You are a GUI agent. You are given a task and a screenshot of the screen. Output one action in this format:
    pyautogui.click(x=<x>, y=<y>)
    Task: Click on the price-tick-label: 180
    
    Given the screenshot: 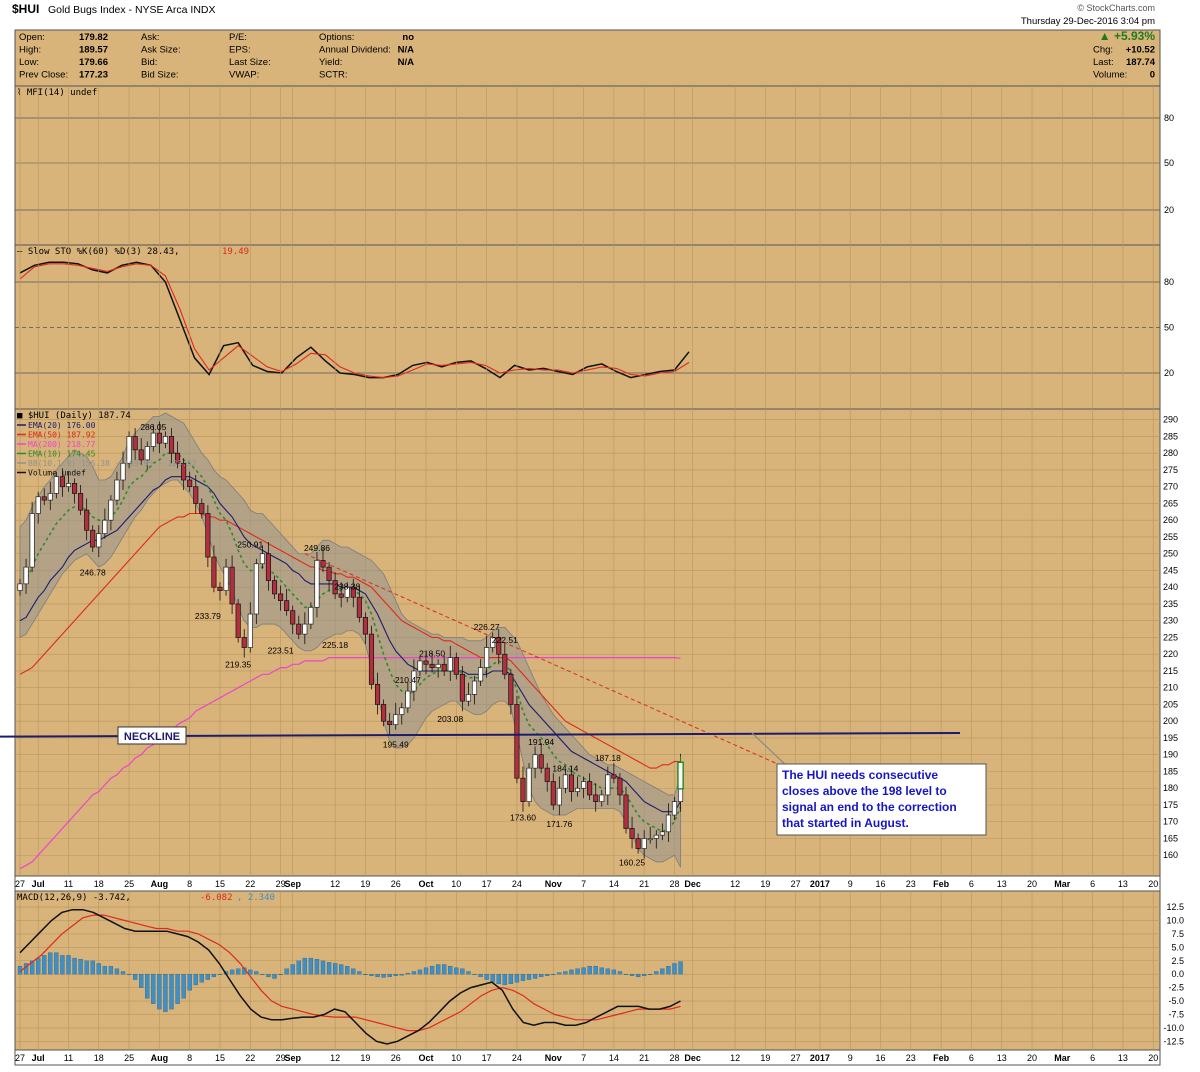 What is the action you would take?
    pyautogui.click(x=1170, y=788)
    